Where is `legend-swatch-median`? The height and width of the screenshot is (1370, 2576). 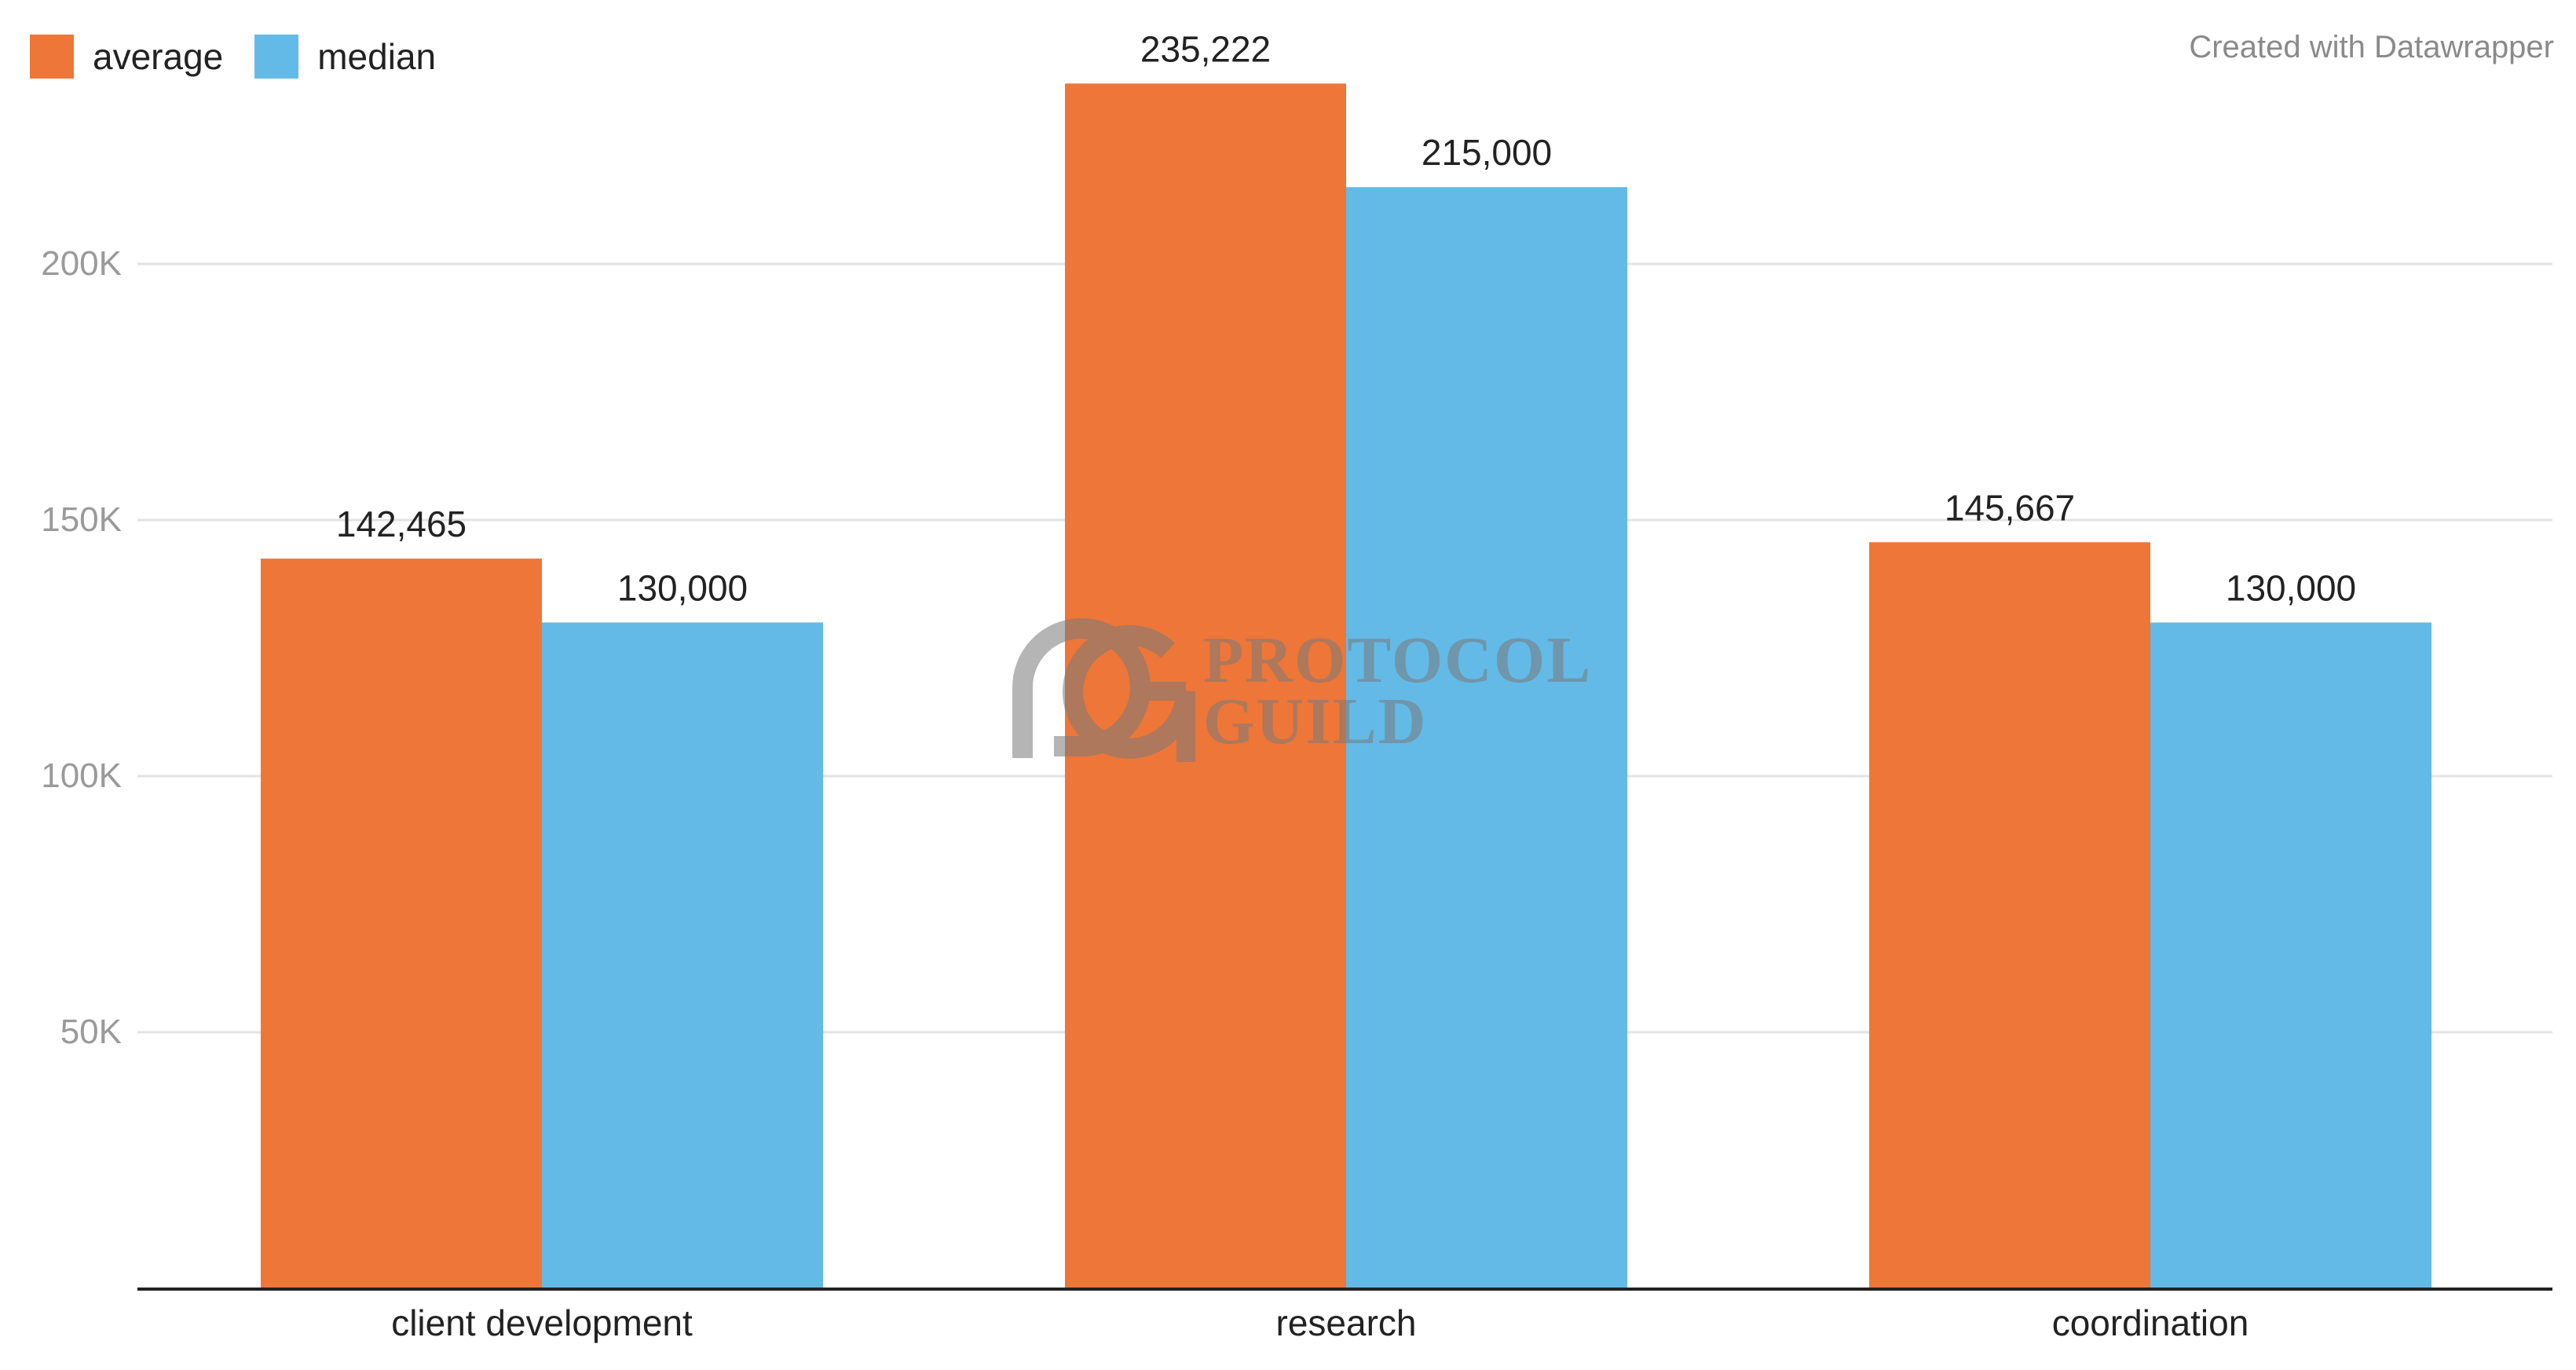 legend-swatch-median is located at coordinates (277, 57).